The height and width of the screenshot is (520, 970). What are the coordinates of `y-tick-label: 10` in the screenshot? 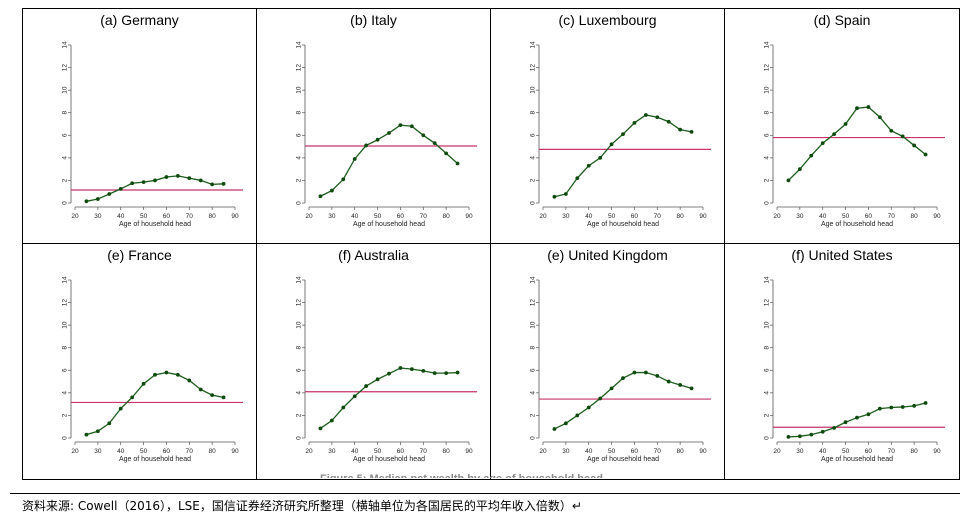 It's located at (533, 325).